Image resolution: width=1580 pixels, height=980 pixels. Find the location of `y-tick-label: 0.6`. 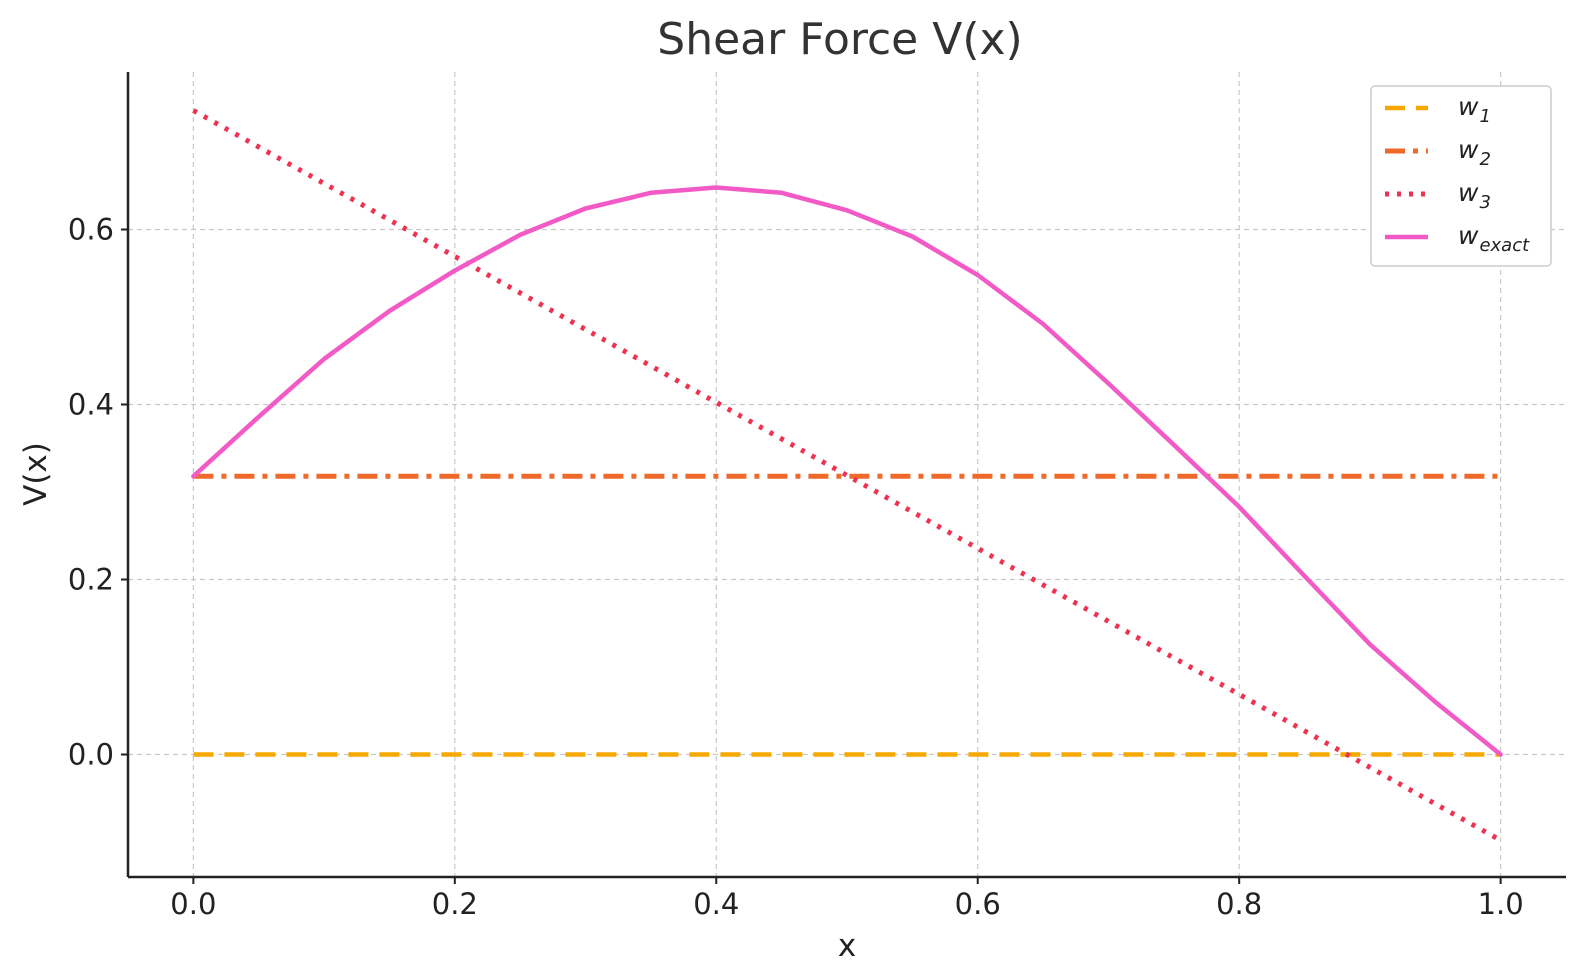

y-tick-label: 0.6 is located at coordinates (91, 230).